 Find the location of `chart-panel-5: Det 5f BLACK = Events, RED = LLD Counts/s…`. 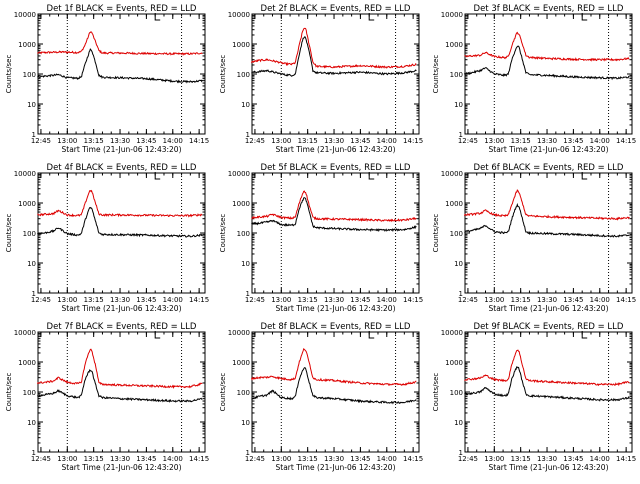

chart-panel-5: Det 5f BLACK = Events, RED = LLD Counts/s… is located at coordinates (321, 238).